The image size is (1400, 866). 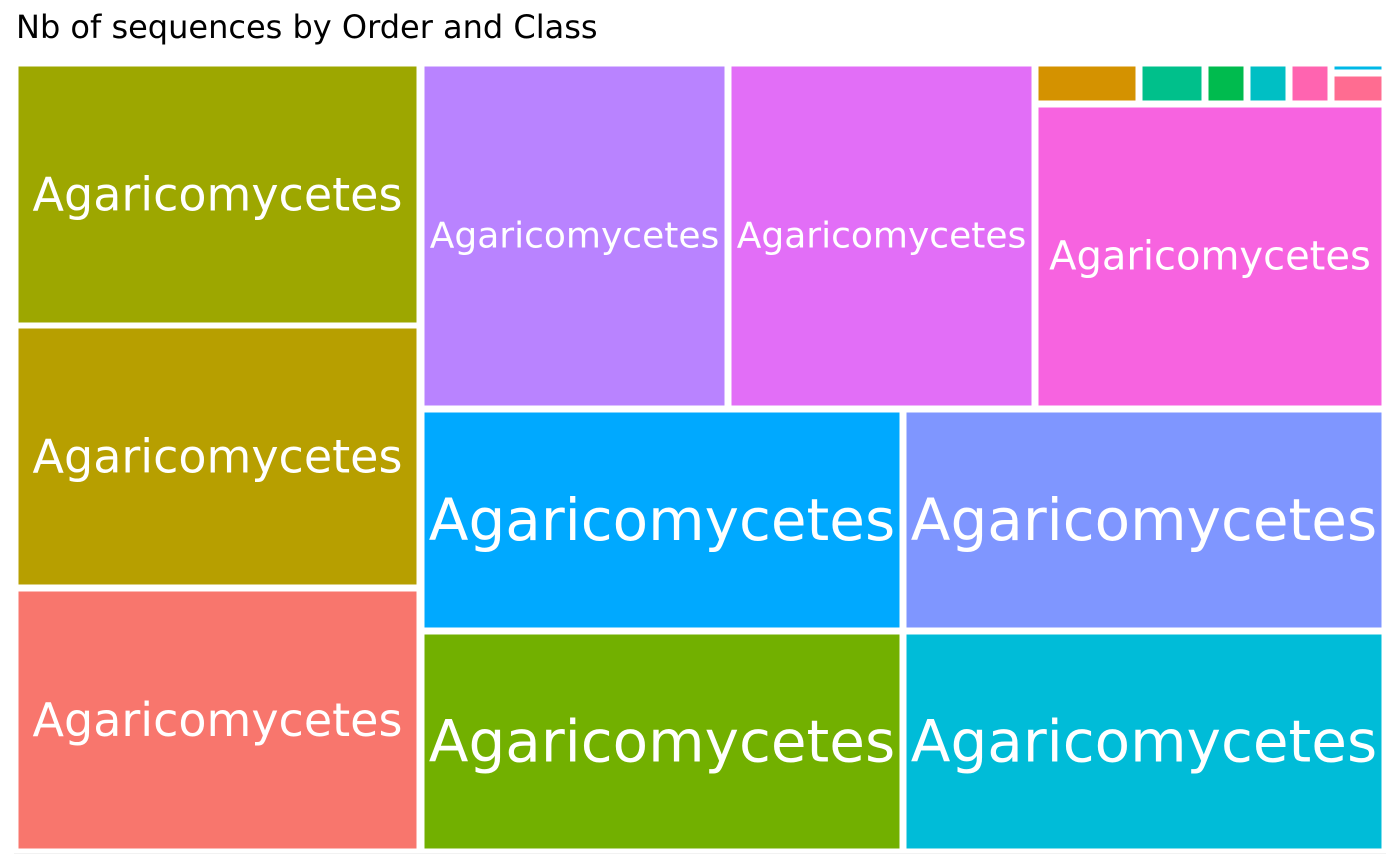 What do you see at coordinates (307, 27) in the screenshot?
I see `chart-title: Nb of sequences by Order and Class` at bounding box center [307, 27].